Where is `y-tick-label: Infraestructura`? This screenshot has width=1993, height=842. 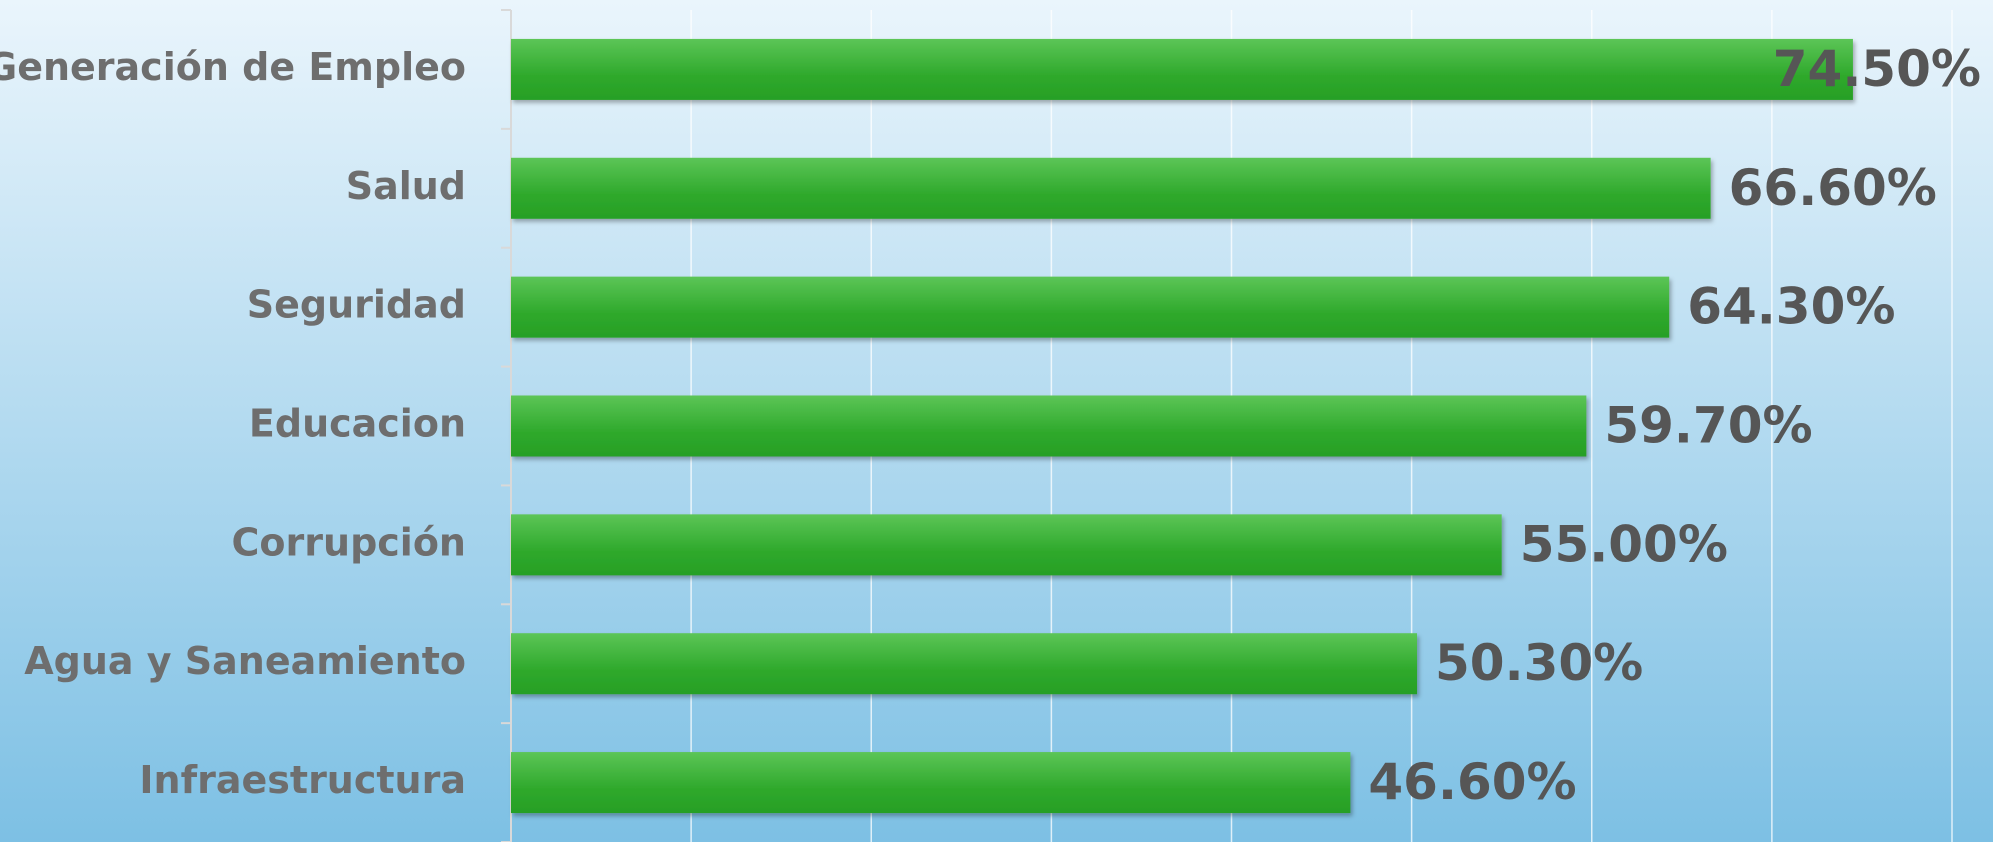
y-tick-label: Infraestructura is located at coordinates (302, 780).